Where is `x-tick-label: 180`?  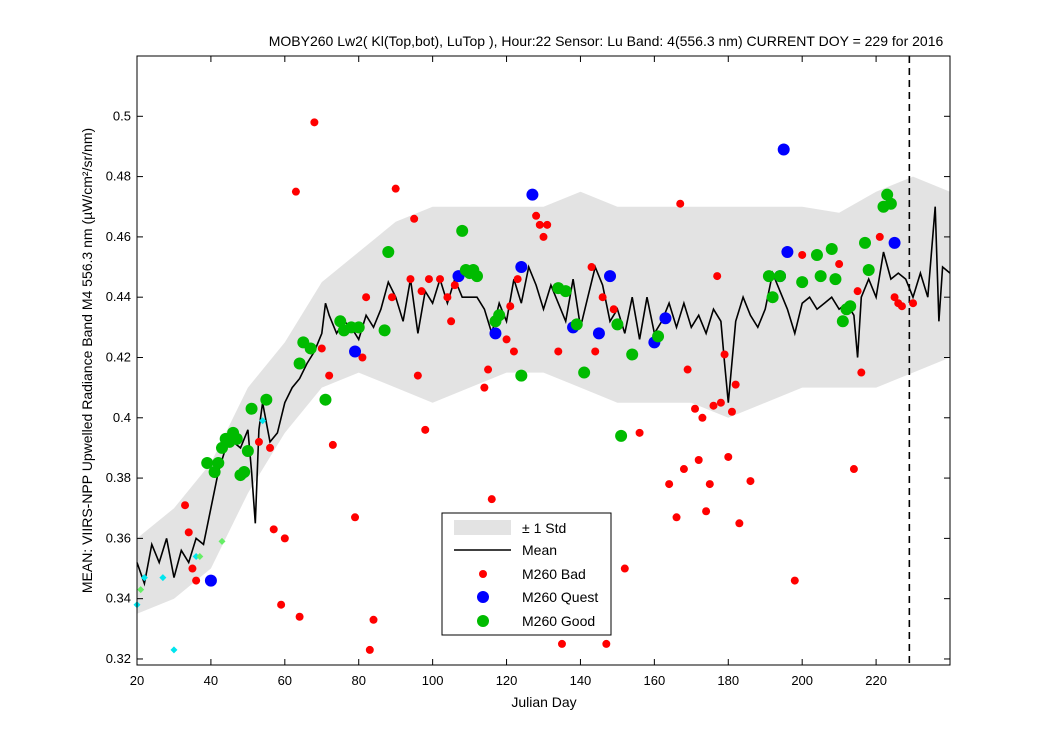
x-tick-label: 180 is located at coordinates (728, 680).